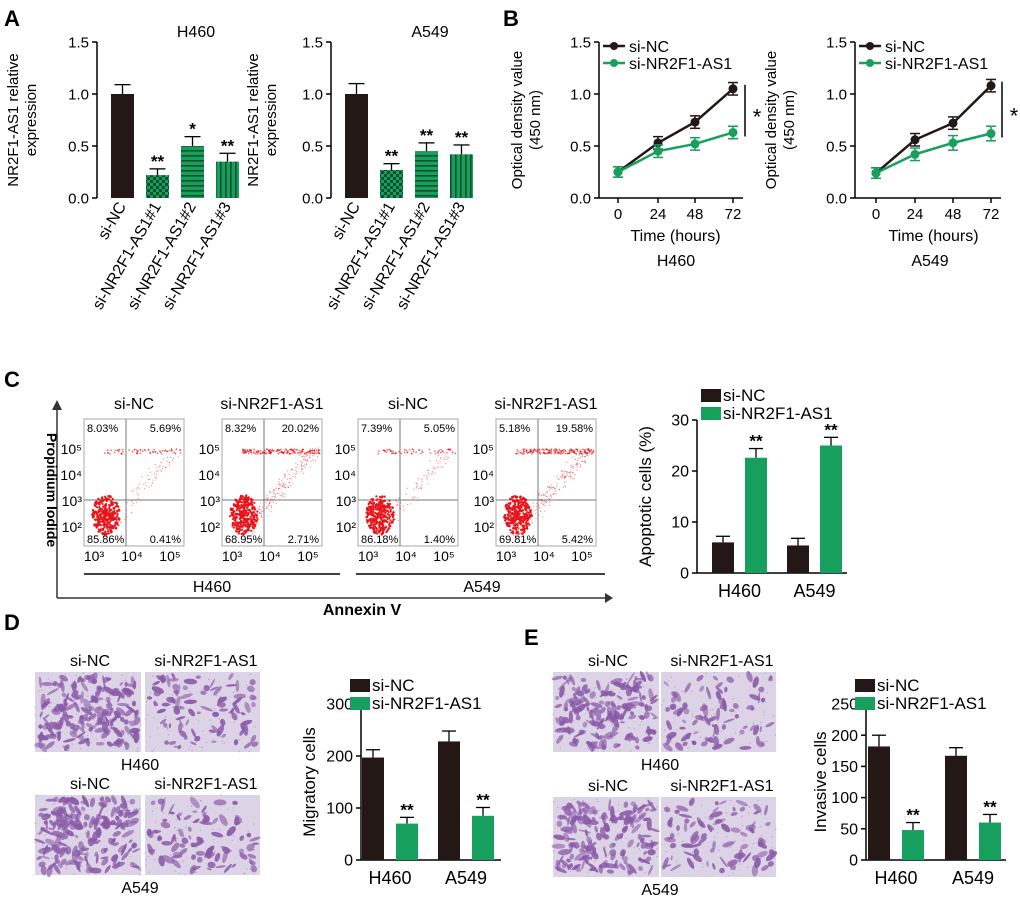 The image size is (1020, 903). Describe the element at coordinates (798, 559) in the screenshot. I see `bar-si-NC-A549` at that location.